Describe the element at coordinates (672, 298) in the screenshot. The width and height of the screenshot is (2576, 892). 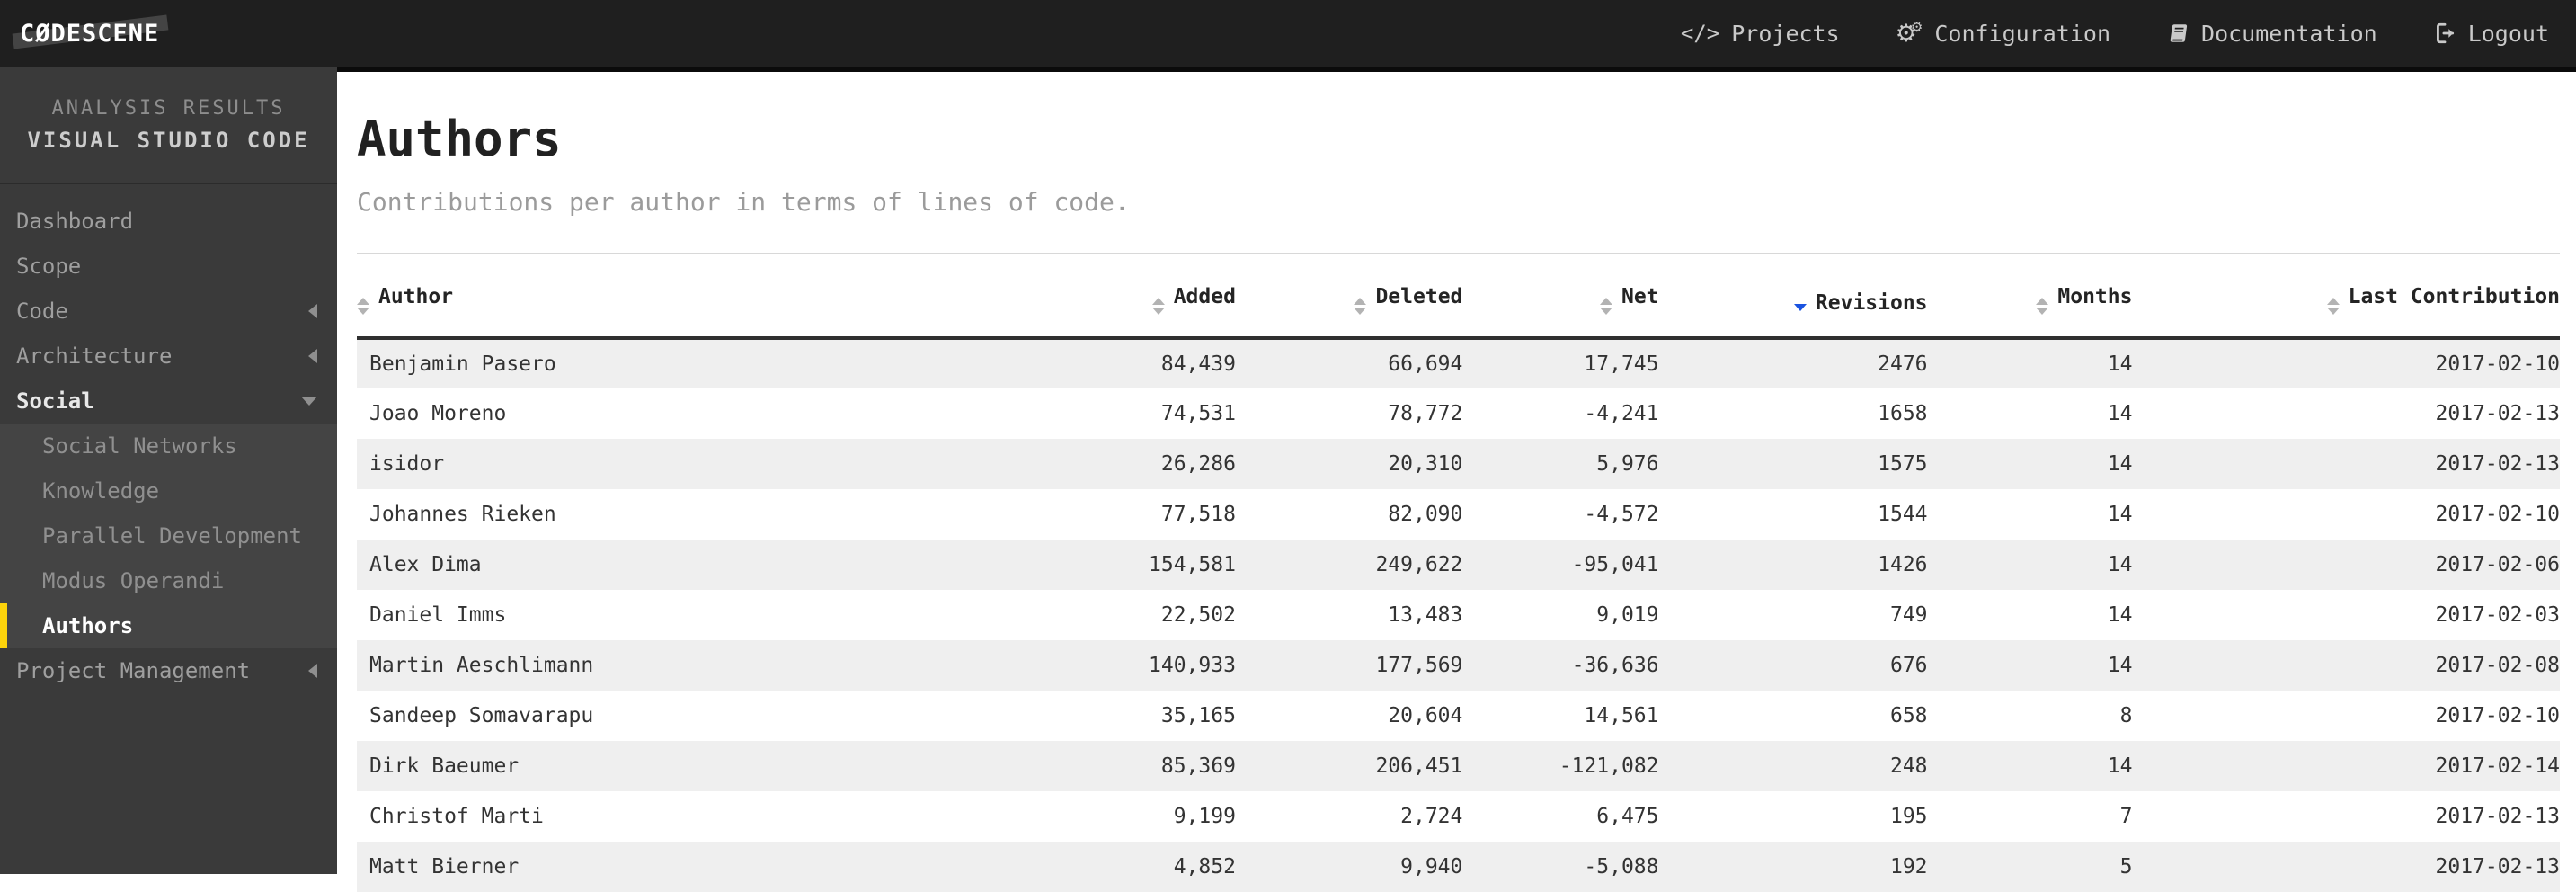
I see `column-header-author: Author` at that location.